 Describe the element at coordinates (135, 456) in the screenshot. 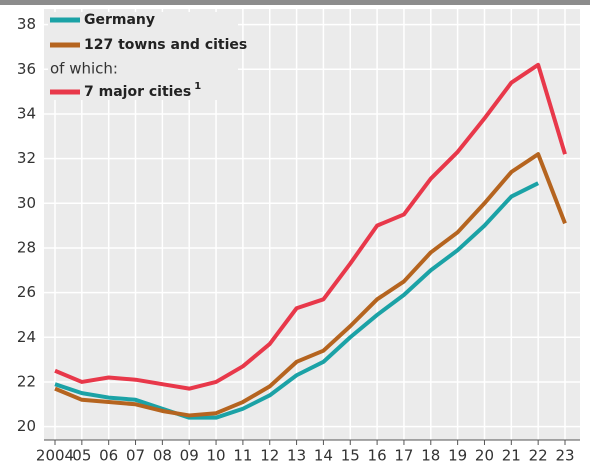

I see `x-tick-label: 07` at that location.